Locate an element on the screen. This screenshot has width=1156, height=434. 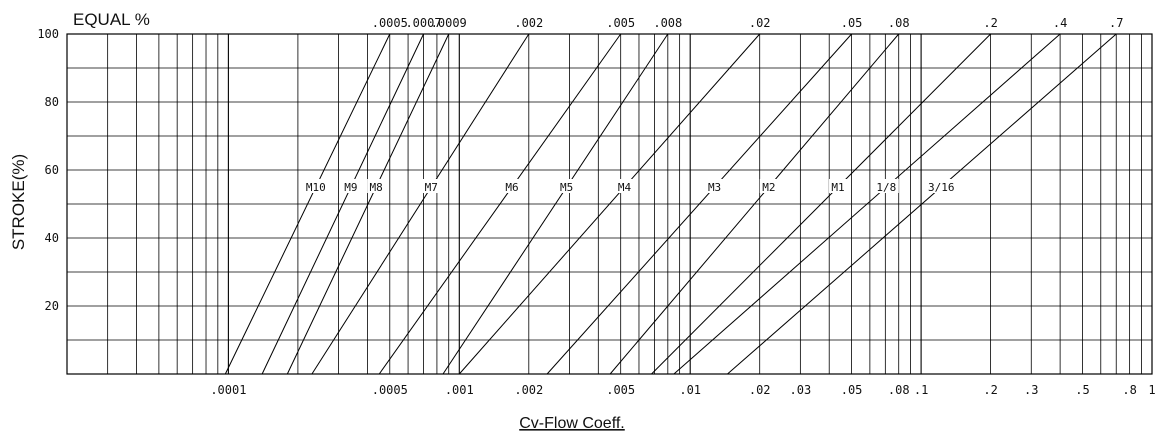
series-label: M2 is located at coordinates (768, 187).